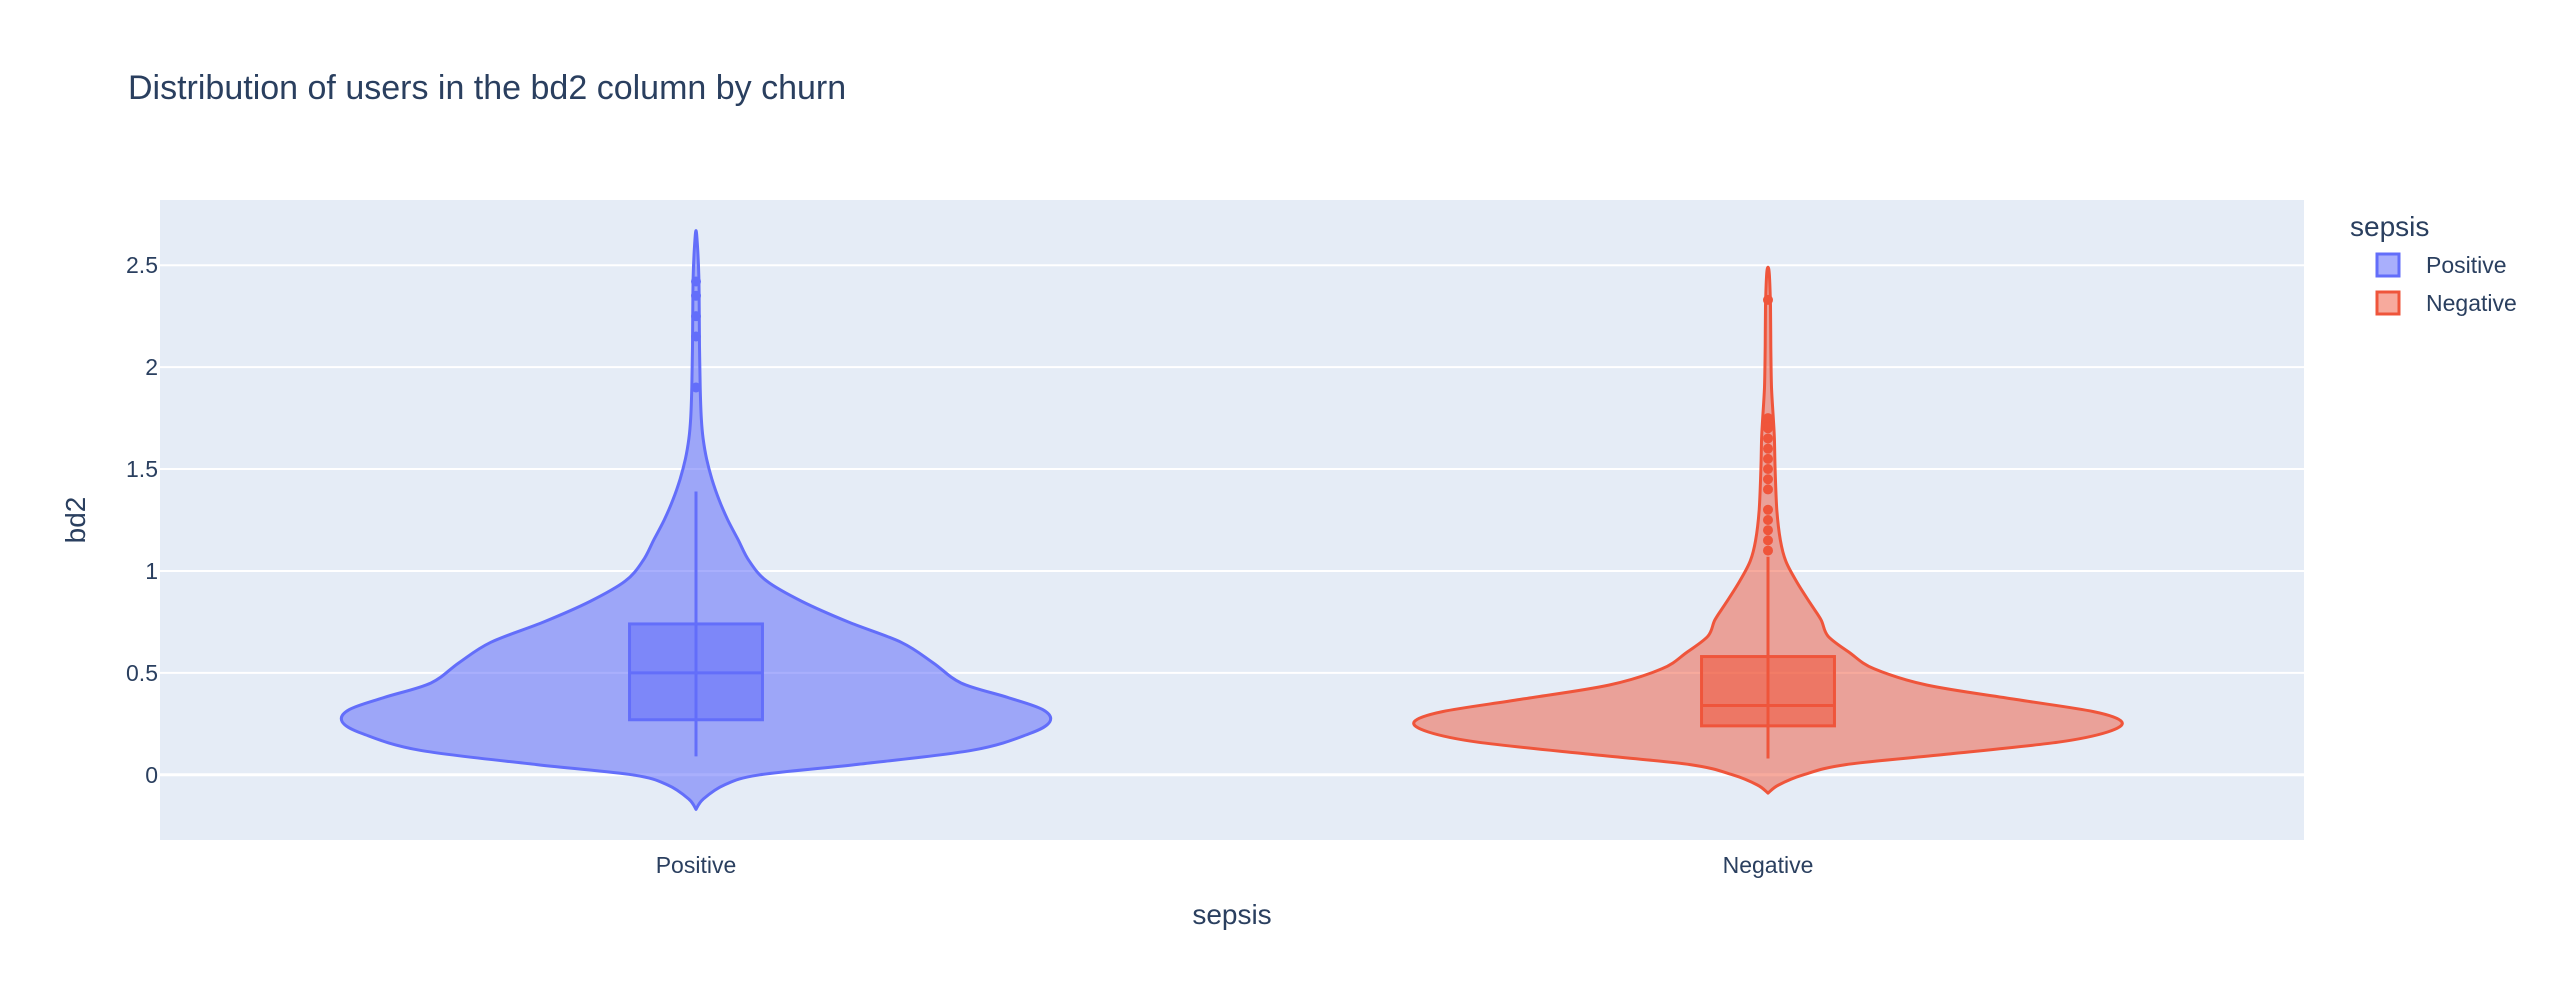 This screenshot has height=1005, width=2560. I want to click on x-axis-ticks: Positive Negative, so click(1235, 865).